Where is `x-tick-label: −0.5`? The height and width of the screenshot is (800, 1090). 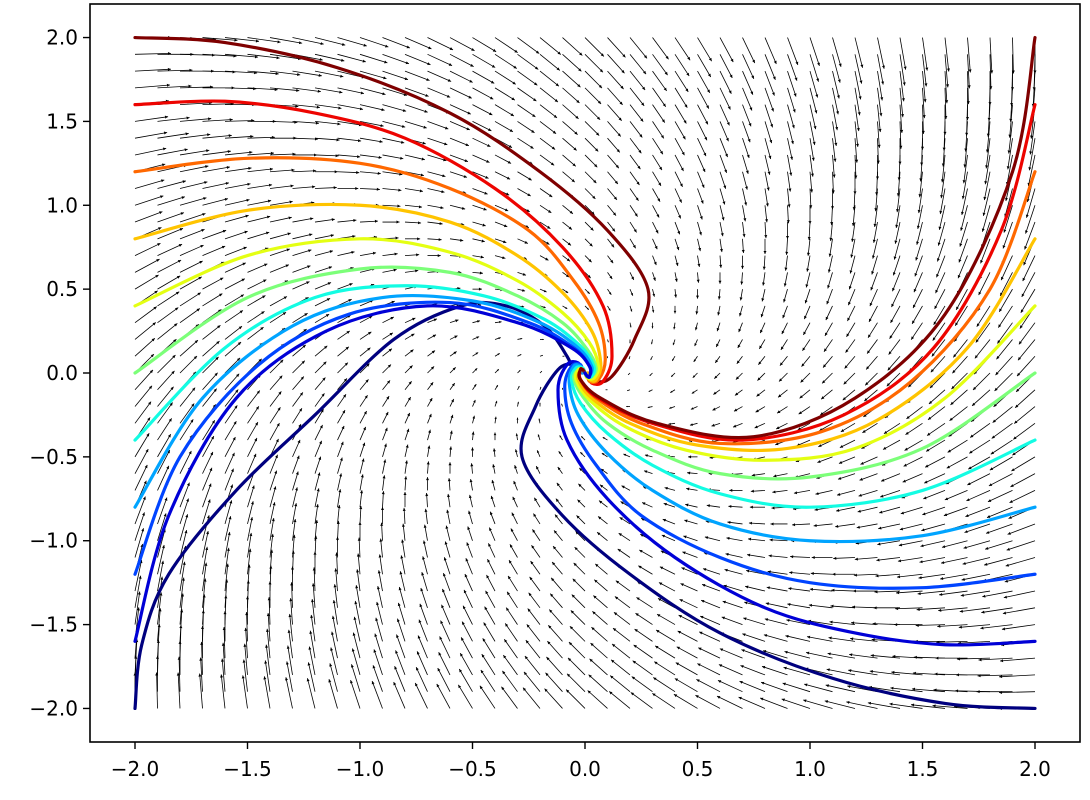 x-tick-label: −0.5 is located at coordinates (472, 769).